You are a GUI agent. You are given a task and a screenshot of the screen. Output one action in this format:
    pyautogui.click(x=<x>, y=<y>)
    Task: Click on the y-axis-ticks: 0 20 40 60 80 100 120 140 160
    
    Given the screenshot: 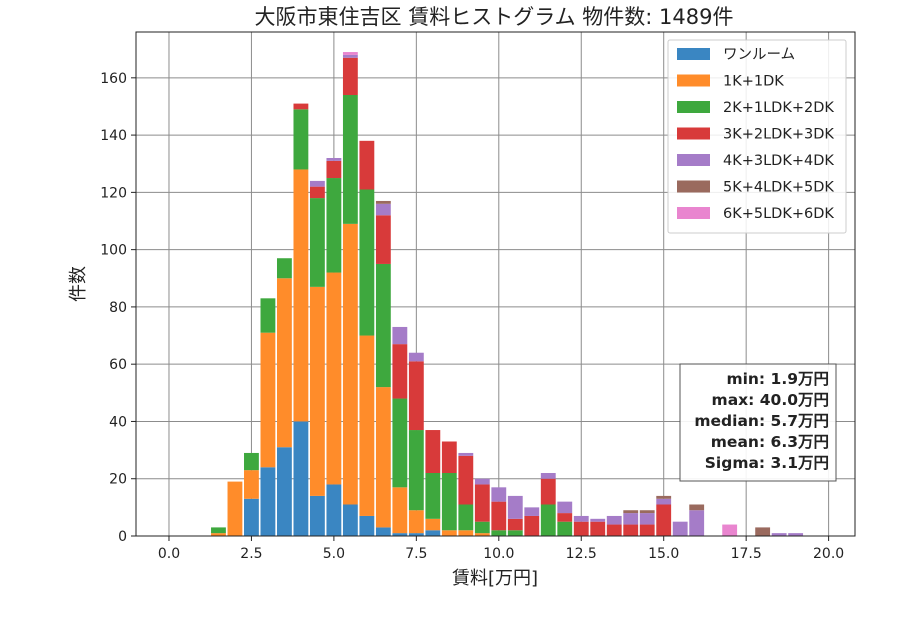 What is the action you would take?
    pyautogui.click(x=118, y=308)
    